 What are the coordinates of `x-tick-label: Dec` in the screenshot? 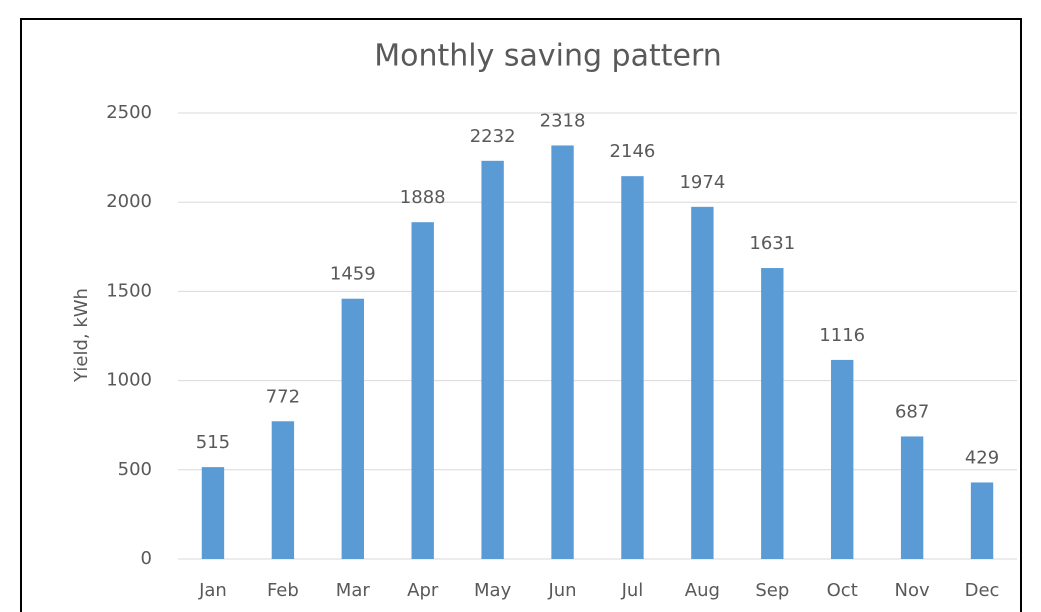 It's located at (982, 590).